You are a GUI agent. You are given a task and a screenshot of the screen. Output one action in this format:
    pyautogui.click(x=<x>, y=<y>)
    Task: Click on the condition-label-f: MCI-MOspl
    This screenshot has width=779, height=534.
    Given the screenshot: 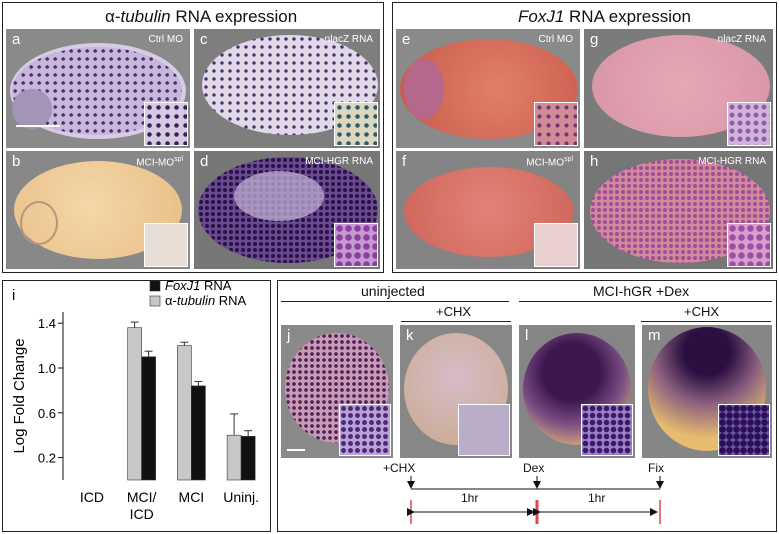 What is the action you would take?
    pyautogui.click(x=549, y=162)
    